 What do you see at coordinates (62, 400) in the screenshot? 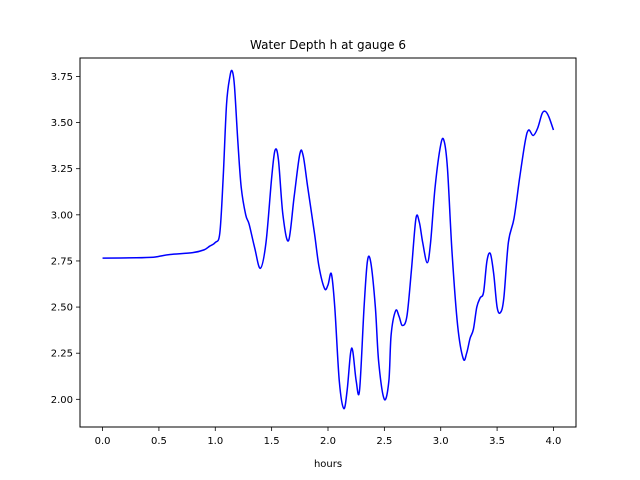
I see `y-tick-label: 2.00` at bounding box center [62, 400].